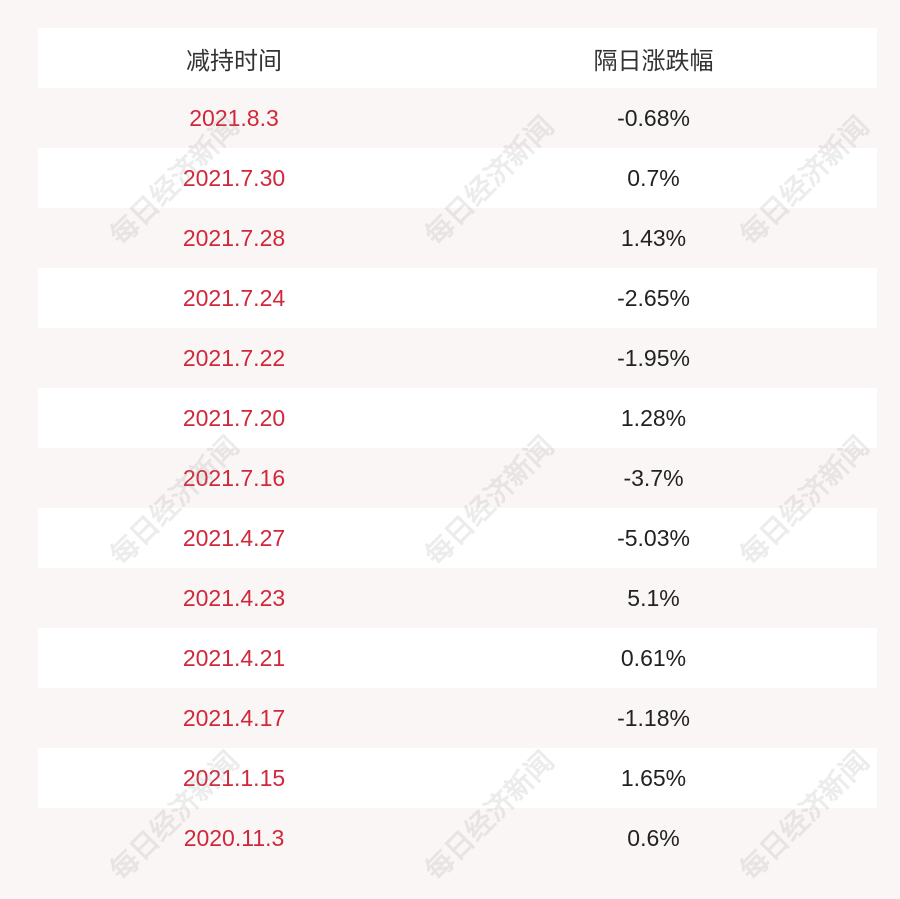 The height and width of the screenshot is (899, 900). I want to click on change-cell: -1.18%, so click(653, 717).